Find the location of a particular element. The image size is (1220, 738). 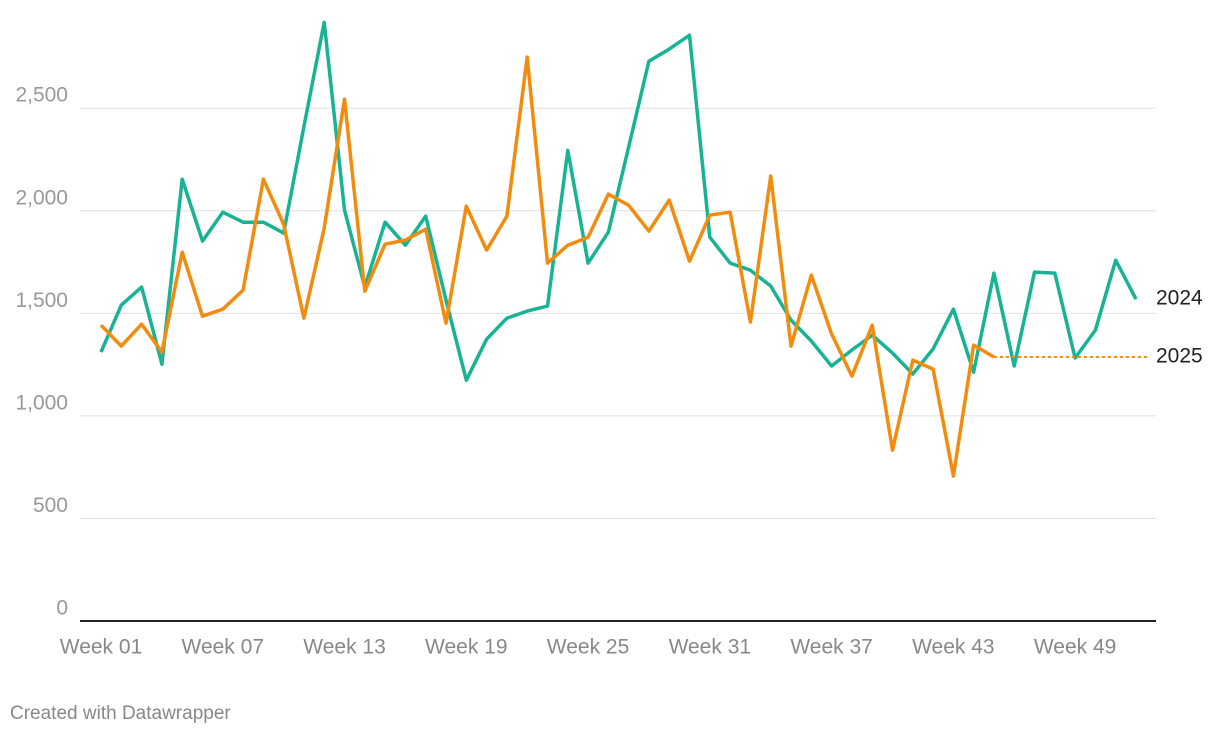

x-tick-label: Week 31 is located at coordinates (710, 647).